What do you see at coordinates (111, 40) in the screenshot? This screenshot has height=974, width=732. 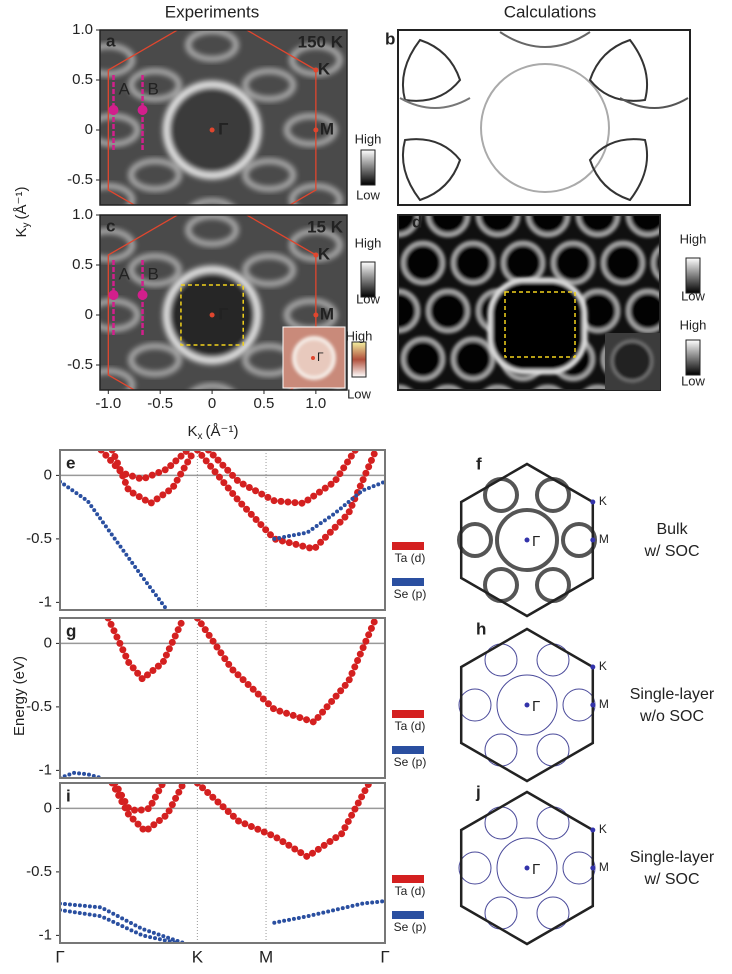 I see `panel-label: a` at bounding box center [111, 40].